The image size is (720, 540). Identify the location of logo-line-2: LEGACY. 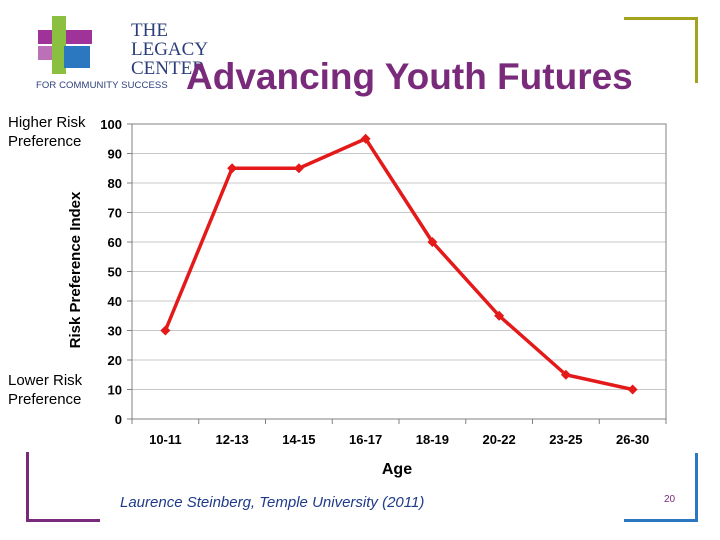
(170, 49).